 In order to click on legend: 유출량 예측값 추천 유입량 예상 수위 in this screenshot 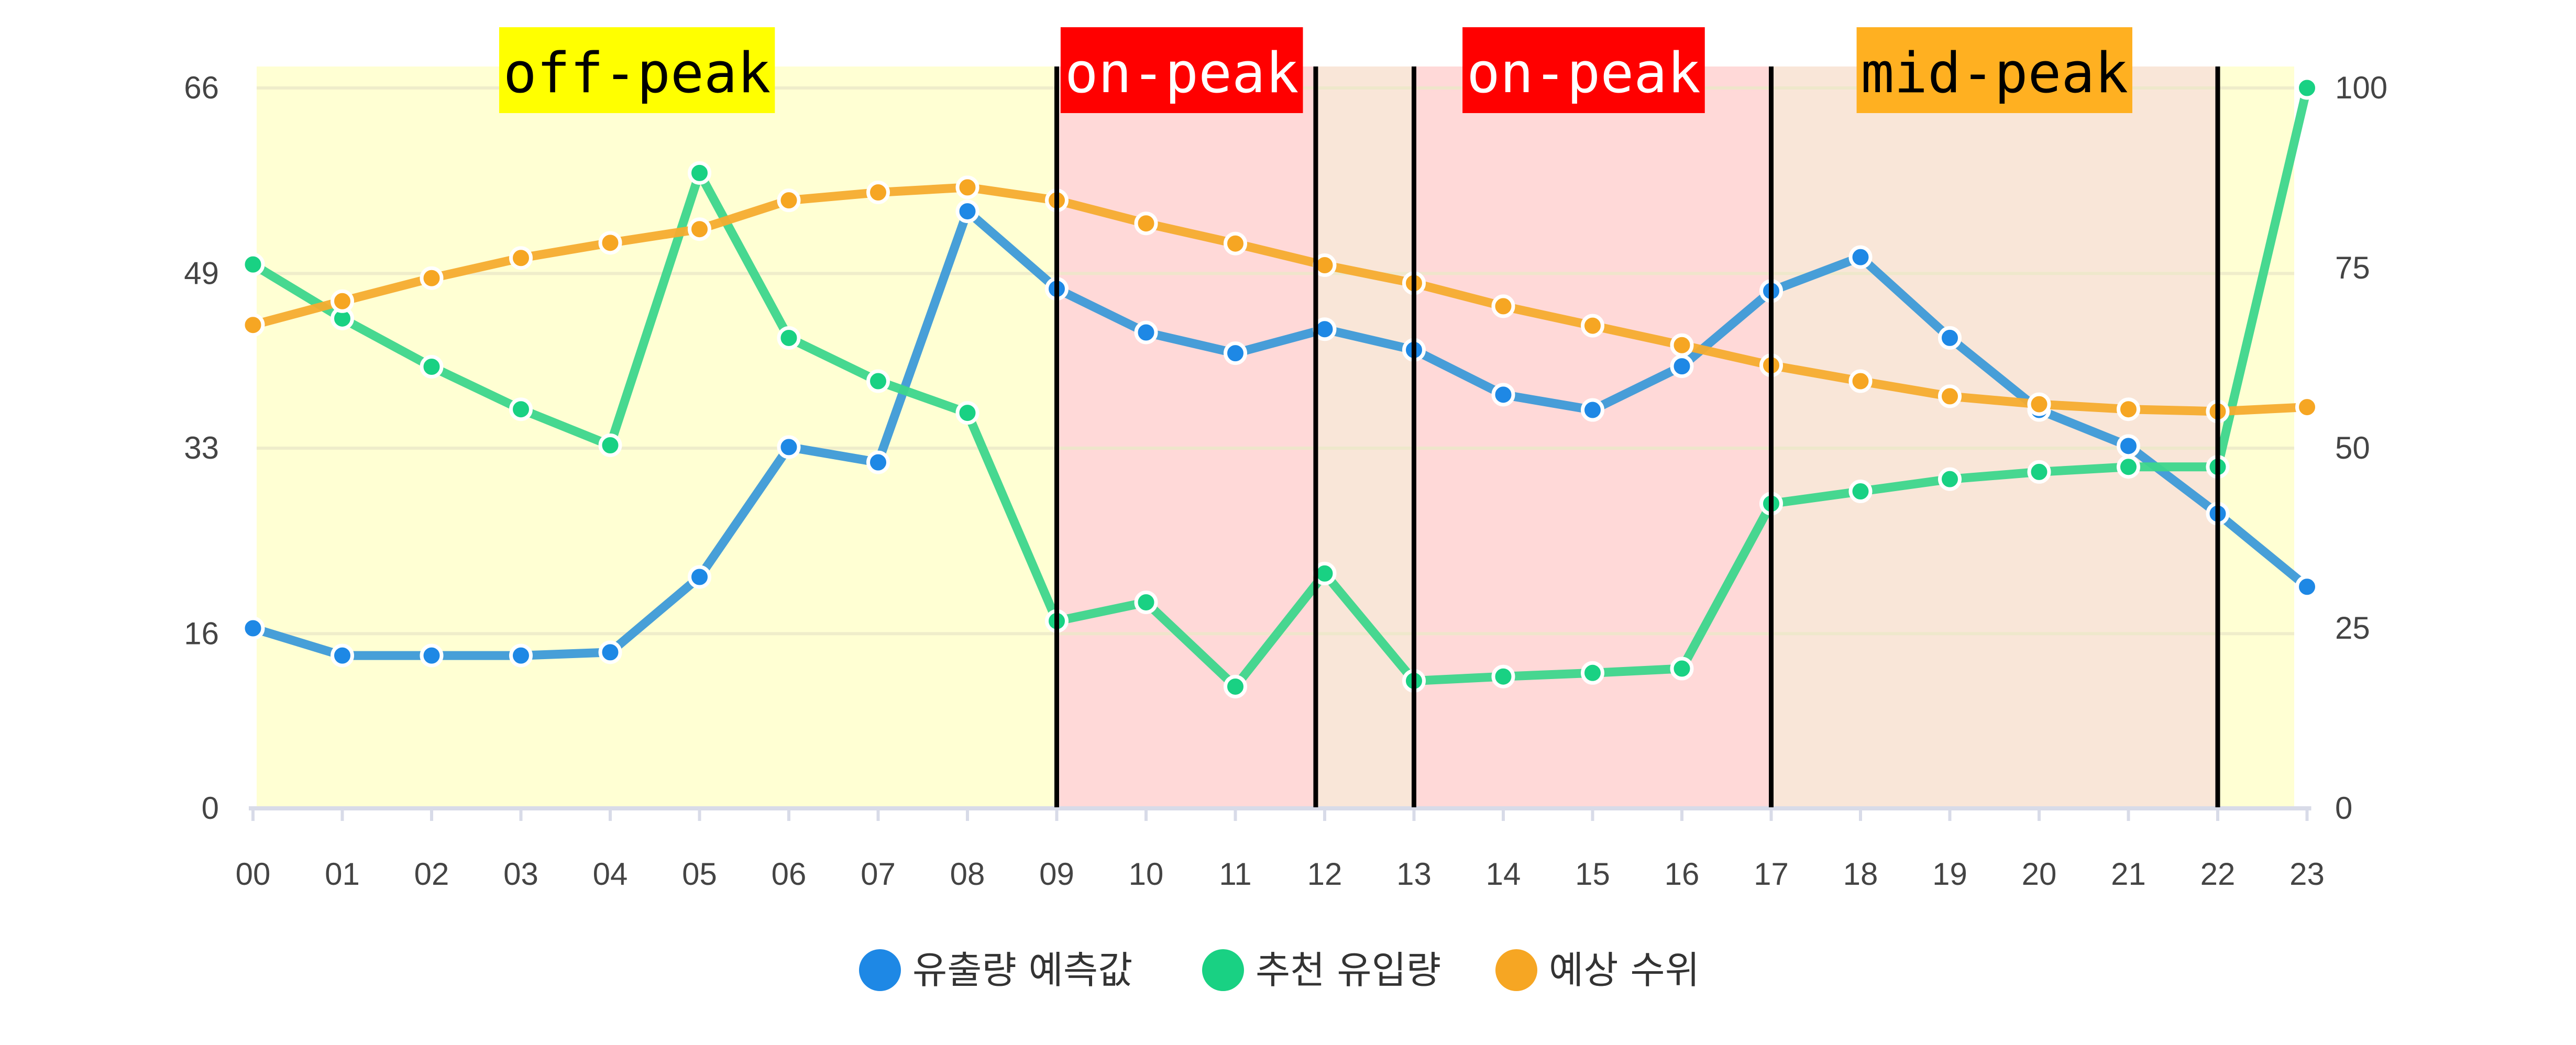, I will do `click(1279, 970)`.